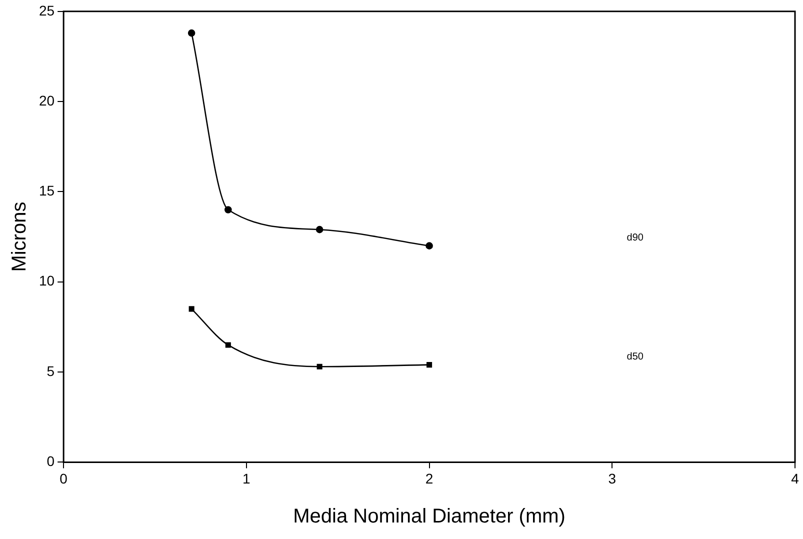 This screenshot has height=539, width=803. Describe the element at coordinates (246, 478) in the screenshot. I see `x-tick-label: 1` at that location.